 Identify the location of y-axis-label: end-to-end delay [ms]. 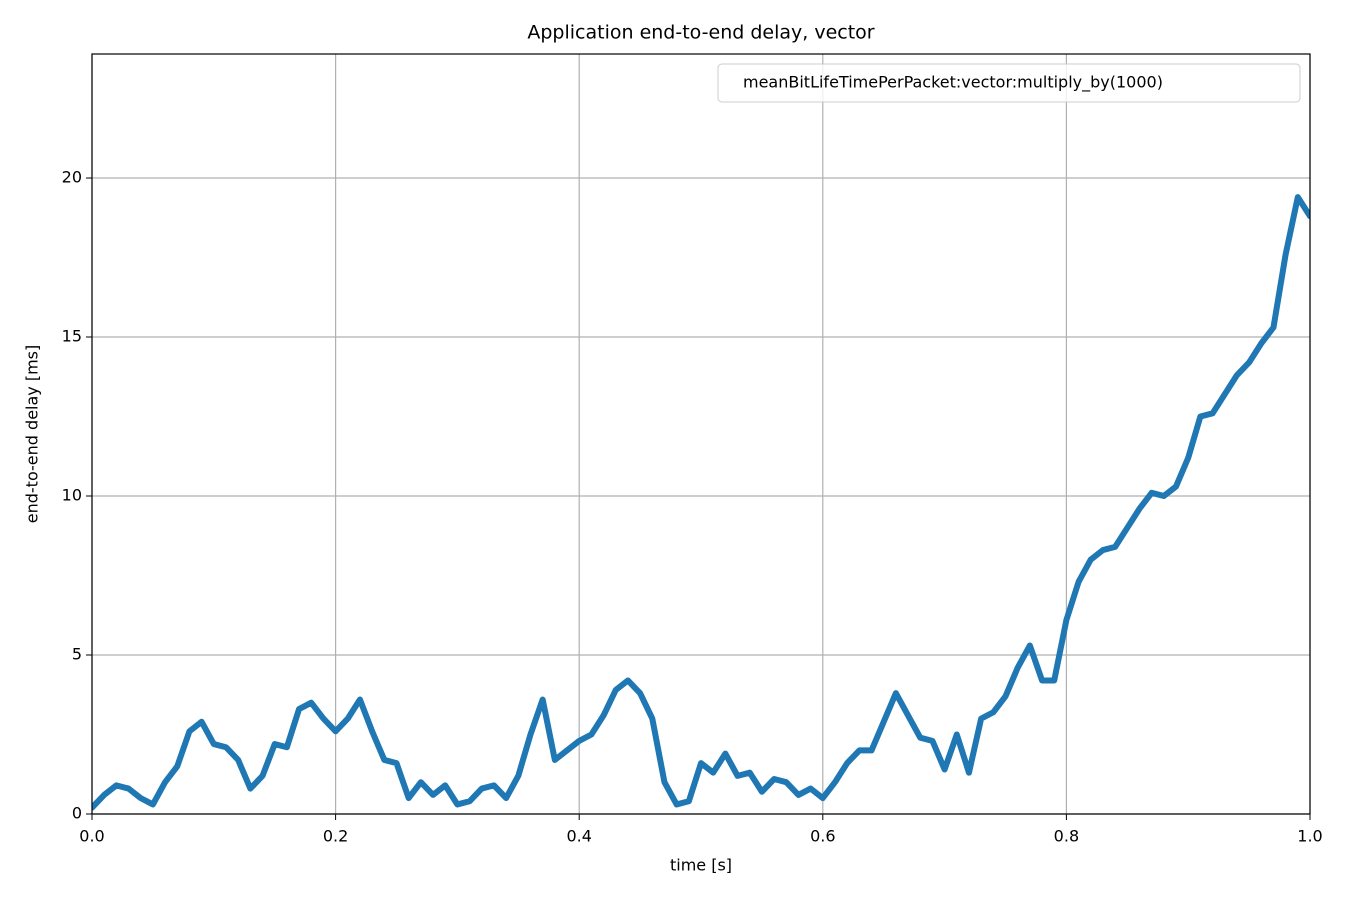
(32, 434).